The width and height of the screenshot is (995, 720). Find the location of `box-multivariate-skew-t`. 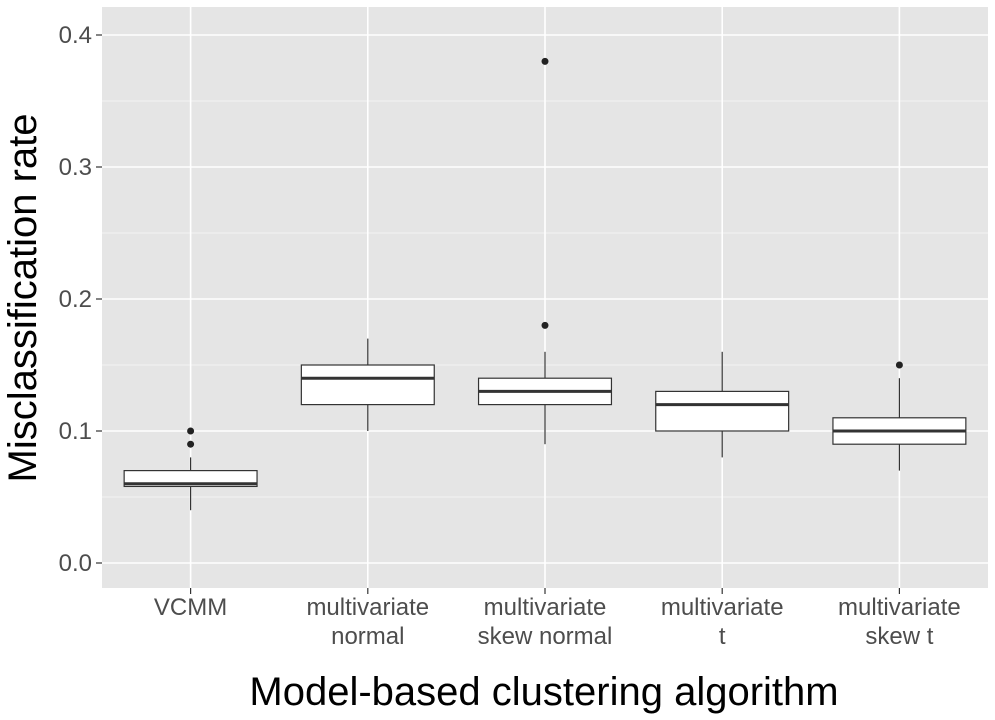

box-multivariate-skew-t is located at coordinates (899, 416).